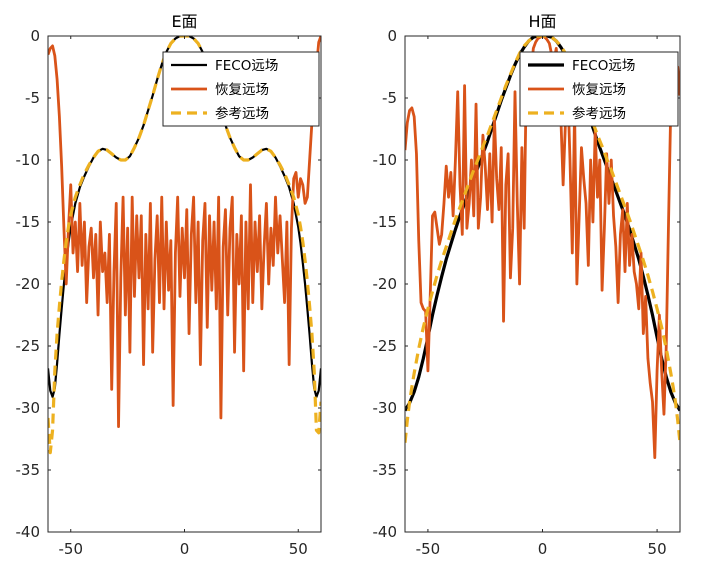 The image size is (709, 578). I want to click on e-plane-legend-label-1: FECO远场, so click(246, 66).